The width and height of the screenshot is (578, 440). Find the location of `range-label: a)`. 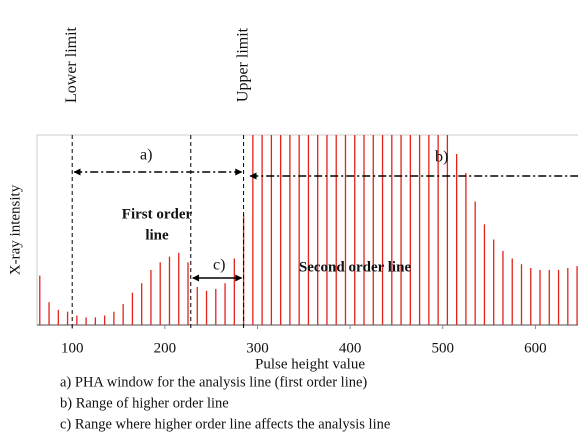

range-label: a) is located at coordinates (146, 155).